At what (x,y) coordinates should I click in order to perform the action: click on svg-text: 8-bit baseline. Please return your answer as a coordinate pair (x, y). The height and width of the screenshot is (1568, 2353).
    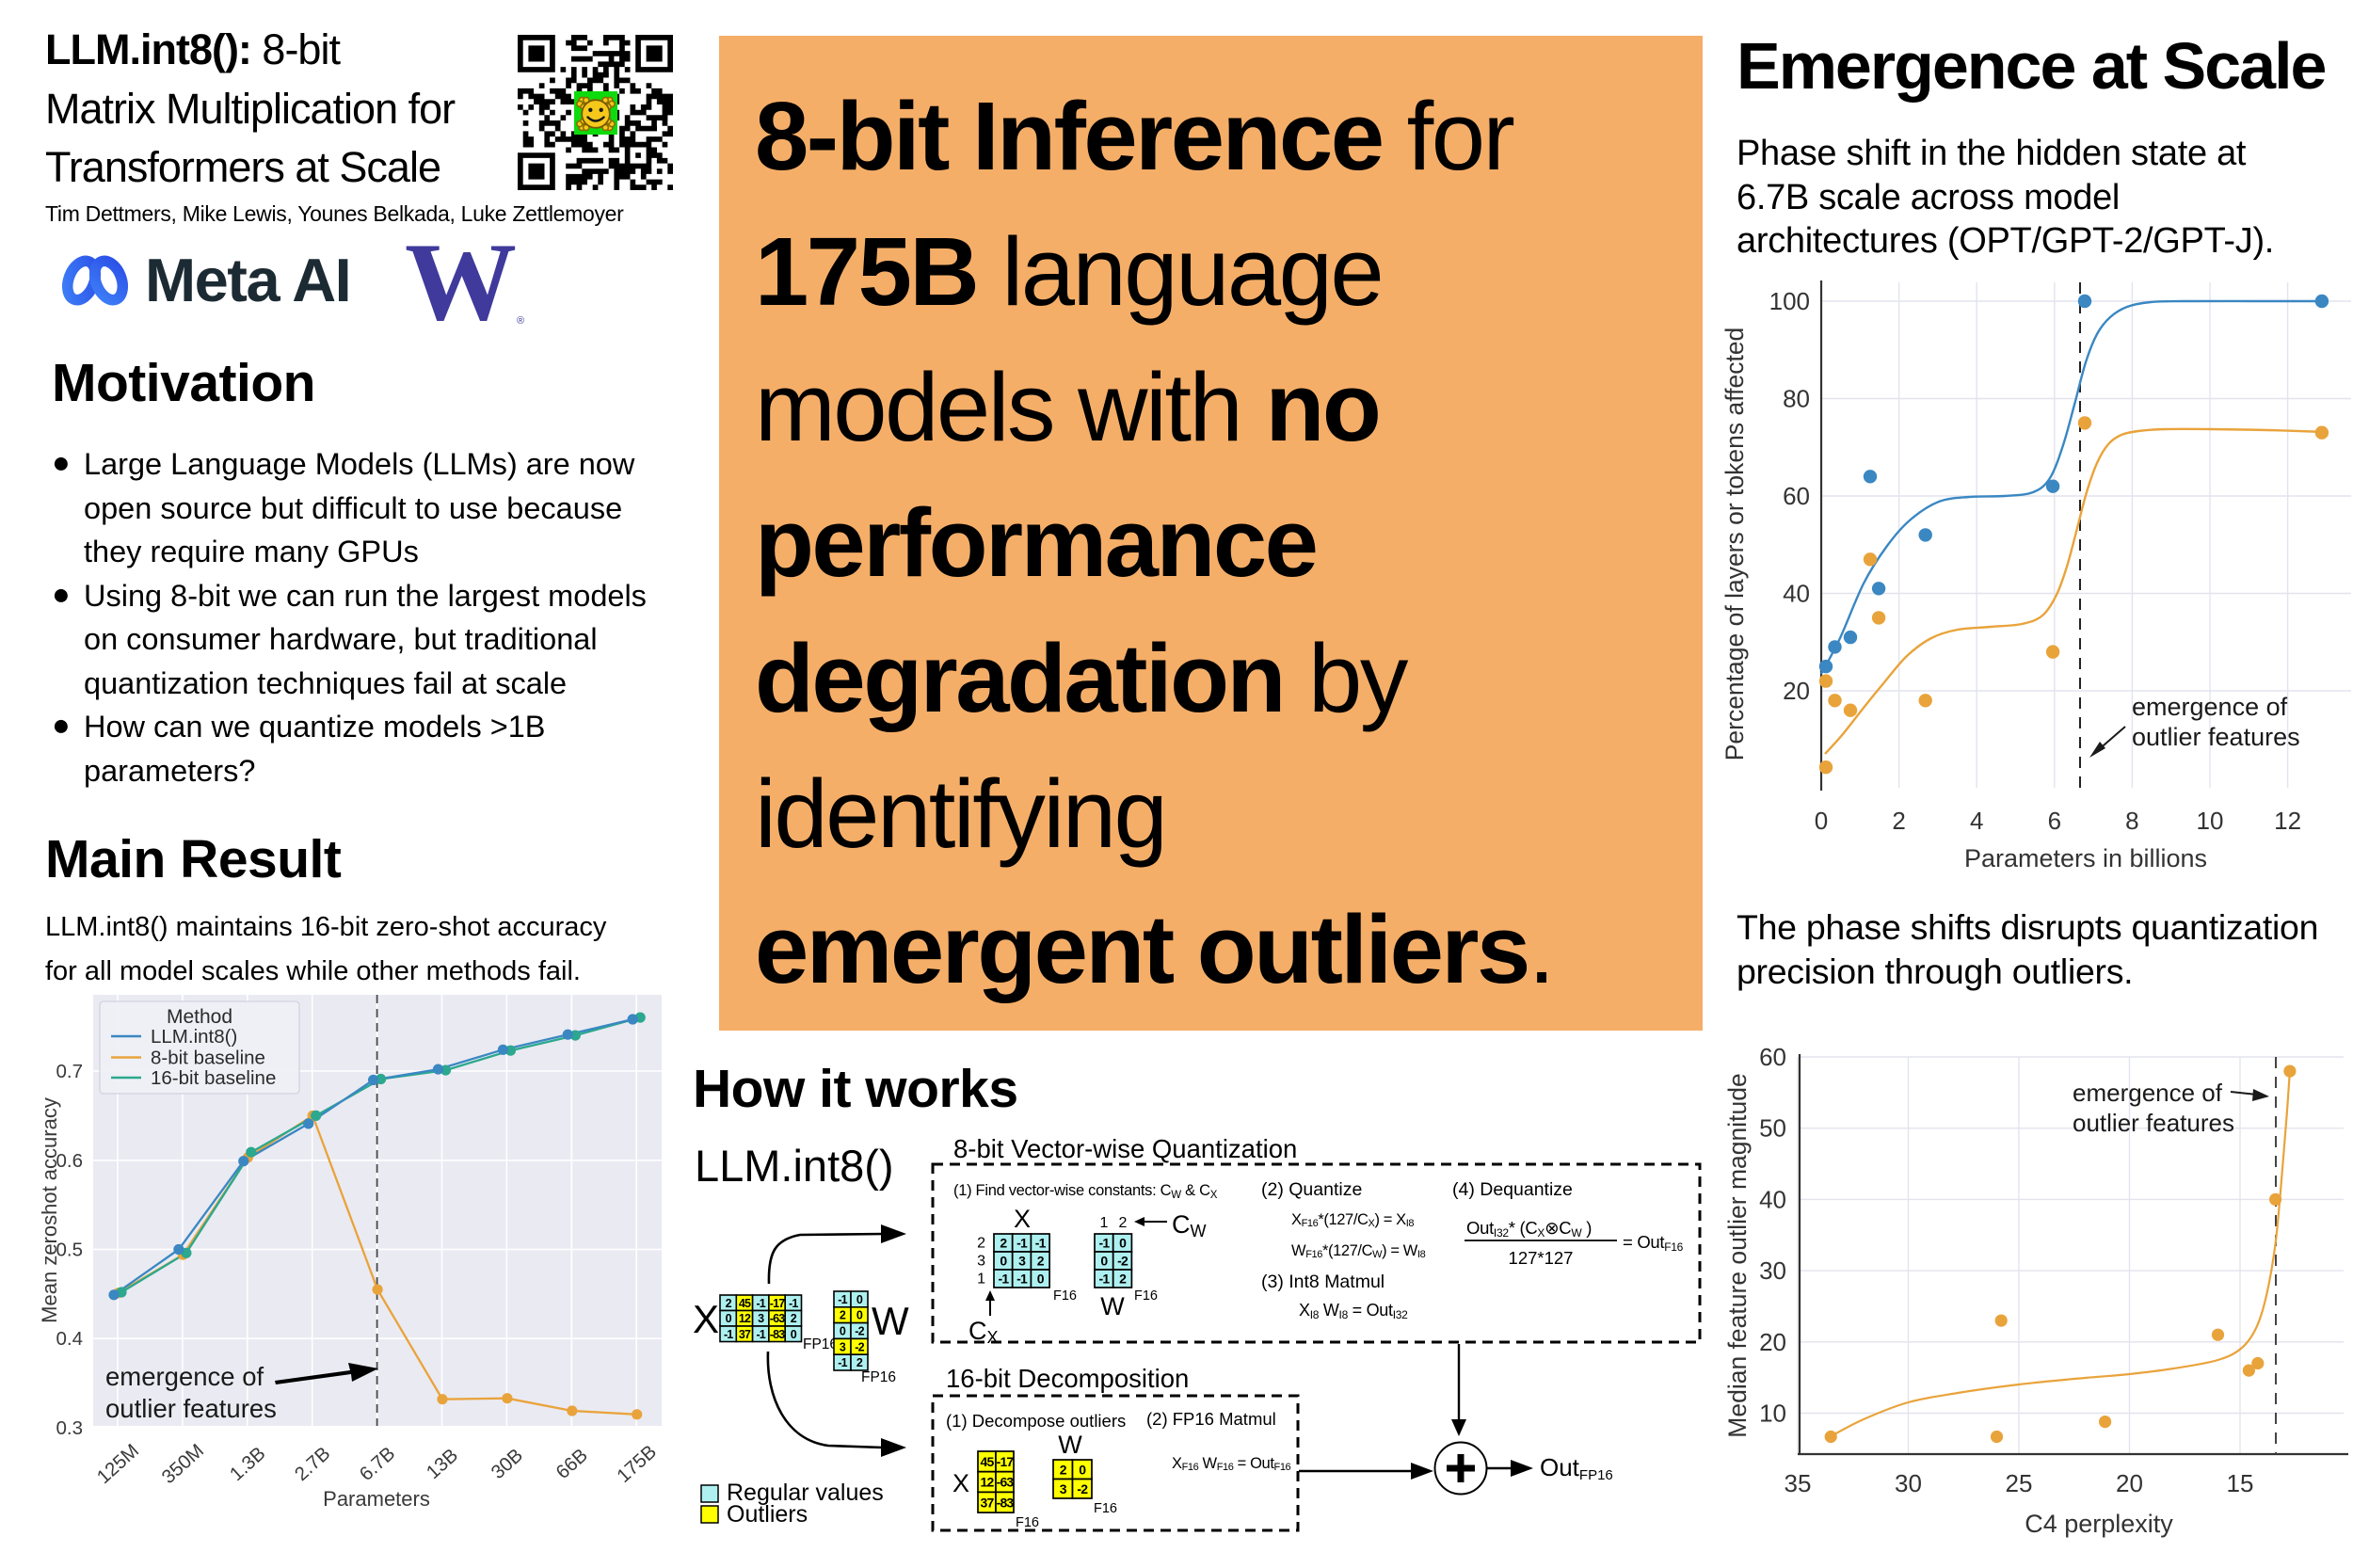
    Looking at the image, I should click on (208, 1058).